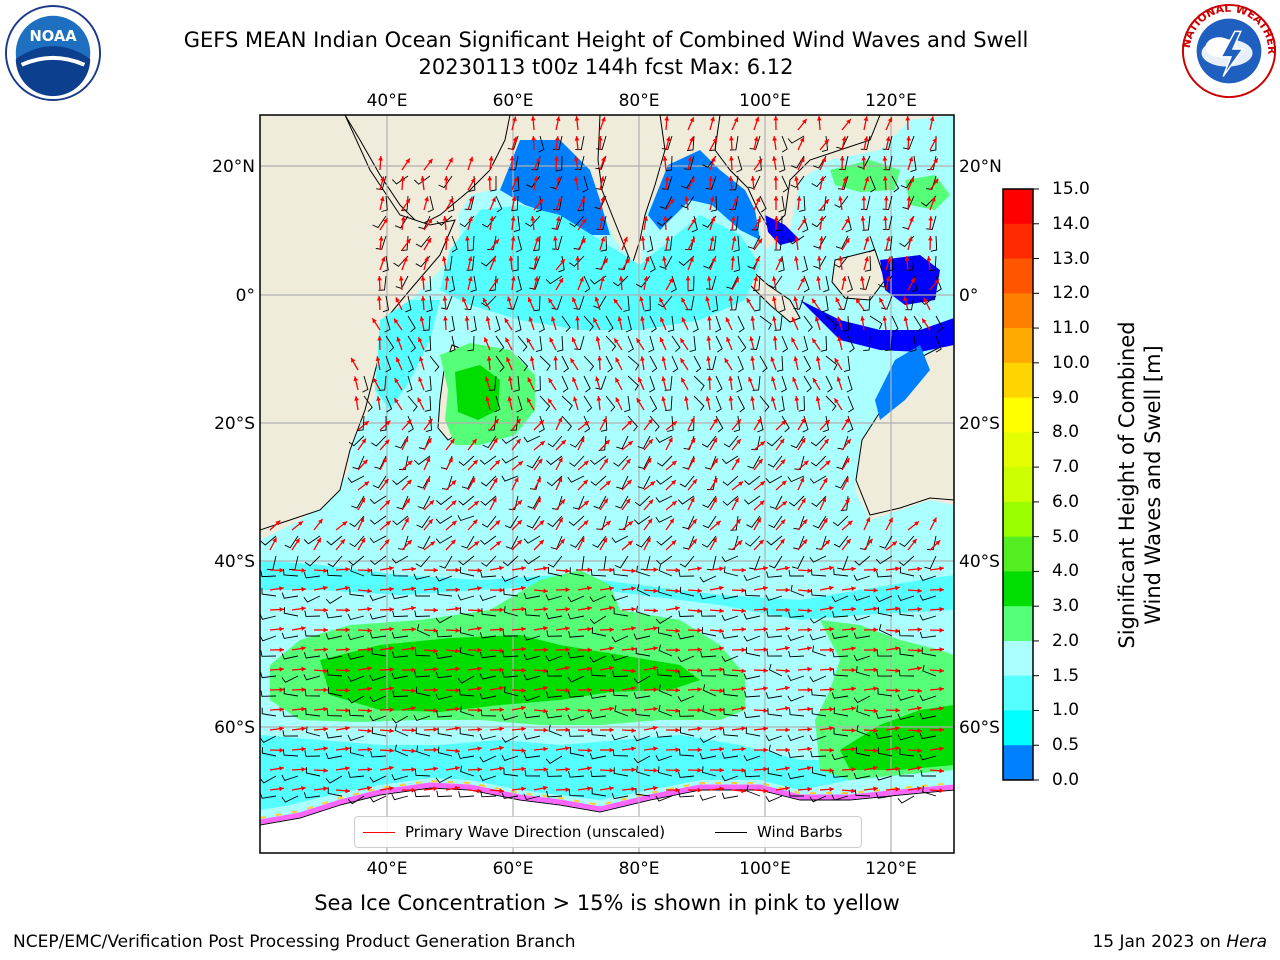 This screenshot has height=960, width=1280. What do you see at coordinates (607, 803) in the screenshot?
I see `sea-ice-fringe` at bounding box center [607, 803].